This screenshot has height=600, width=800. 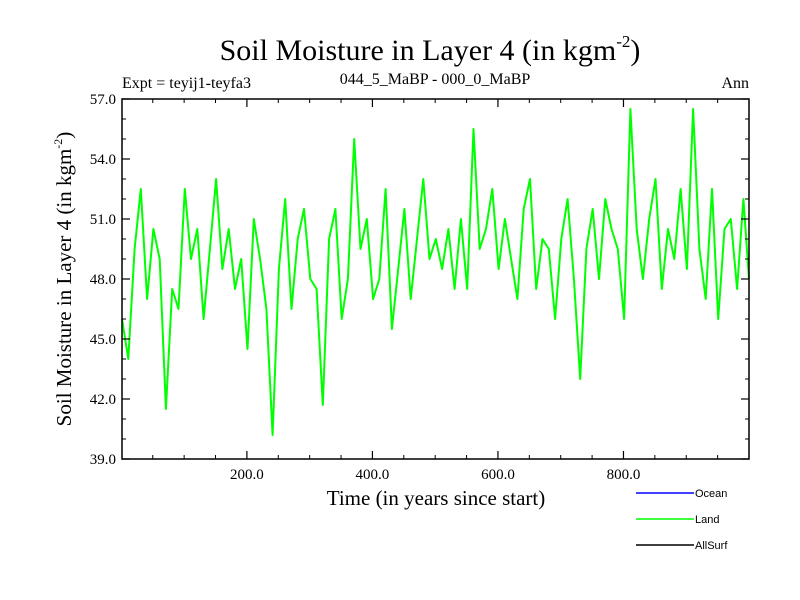 What do you see at coordinates (186, 83) in the screenshot?
I see `subtitle-experiment: Expt = teyij1-teyfa3` at bounding box center [186, 83].